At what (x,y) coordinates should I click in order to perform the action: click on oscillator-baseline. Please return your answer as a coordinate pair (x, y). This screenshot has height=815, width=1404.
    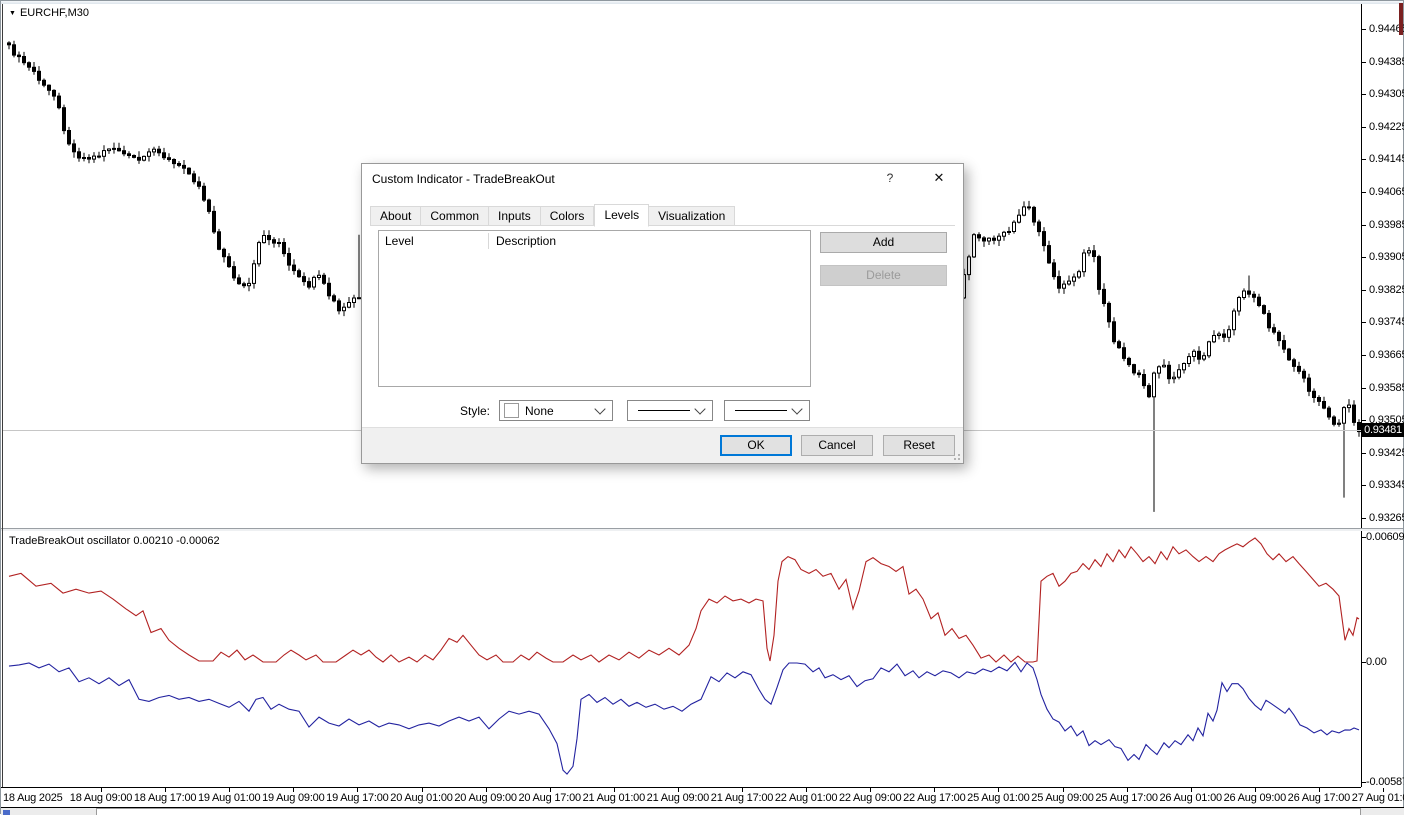
    Looking at the image, I should click on (681, 787).